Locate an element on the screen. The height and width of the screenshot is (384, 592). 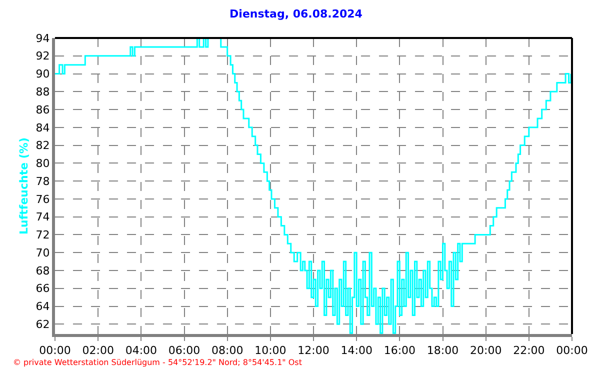
y-tick-label: 80 is located at coordinates (43, 163).